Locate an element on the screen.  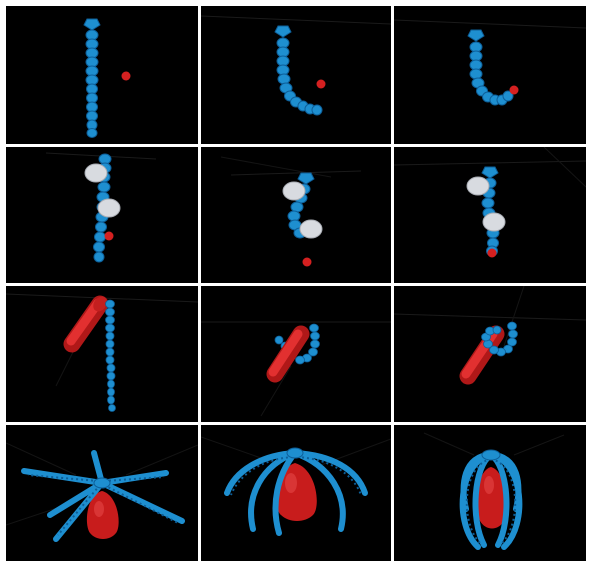
cylinder-scene-final is located at coordinates (490, 335).